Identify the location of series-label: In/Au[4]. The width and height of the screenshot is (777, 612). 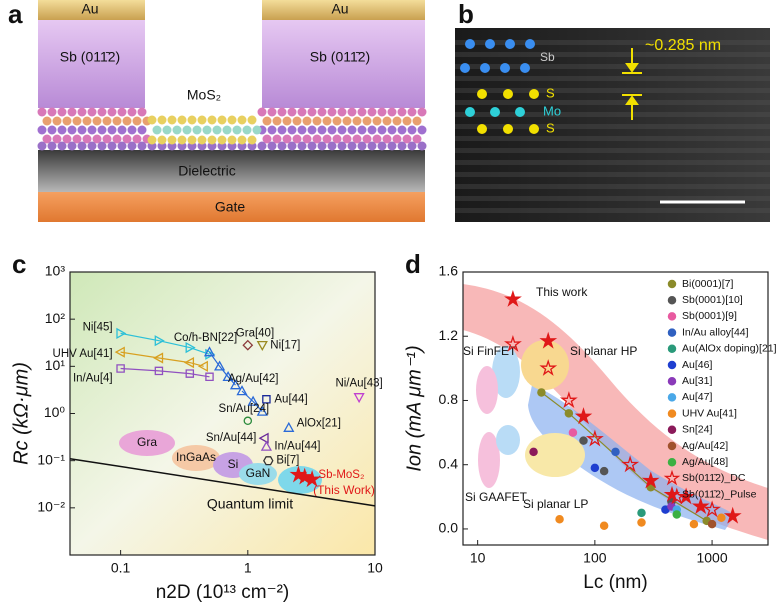
(93, 379).